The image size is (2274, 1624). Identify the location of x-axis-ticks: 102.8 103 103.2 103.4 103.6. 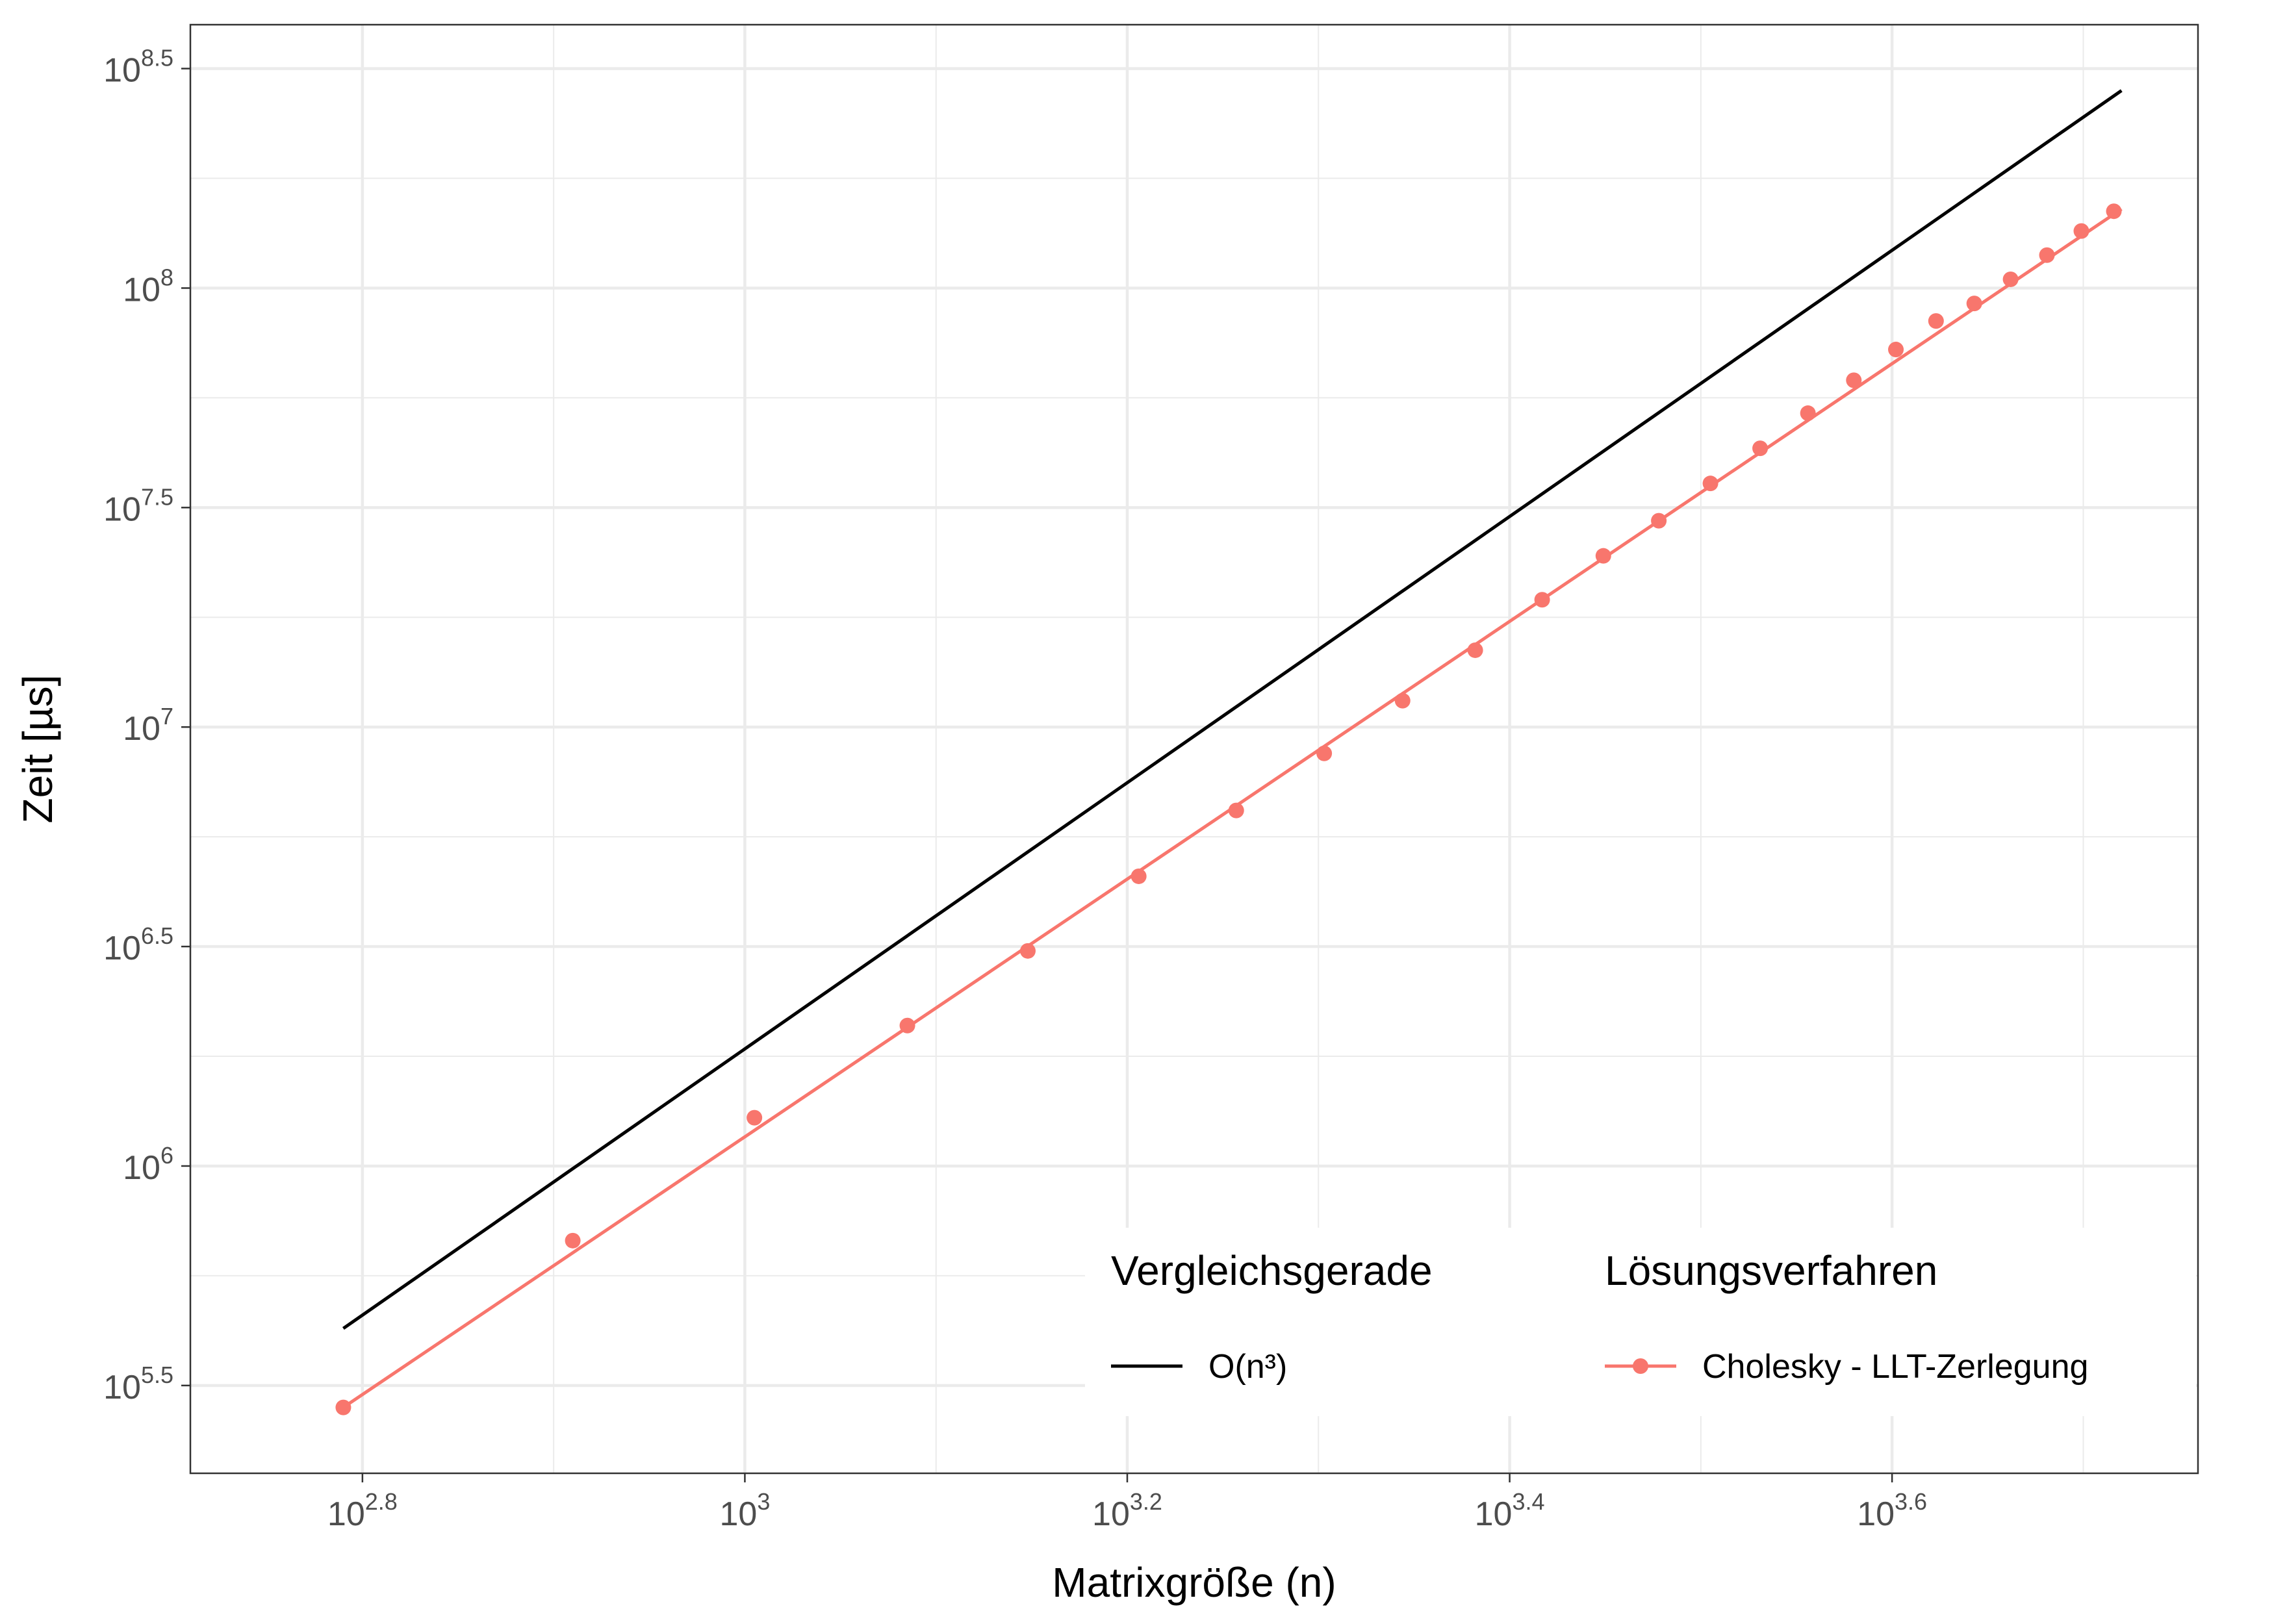
(1127, 1503).